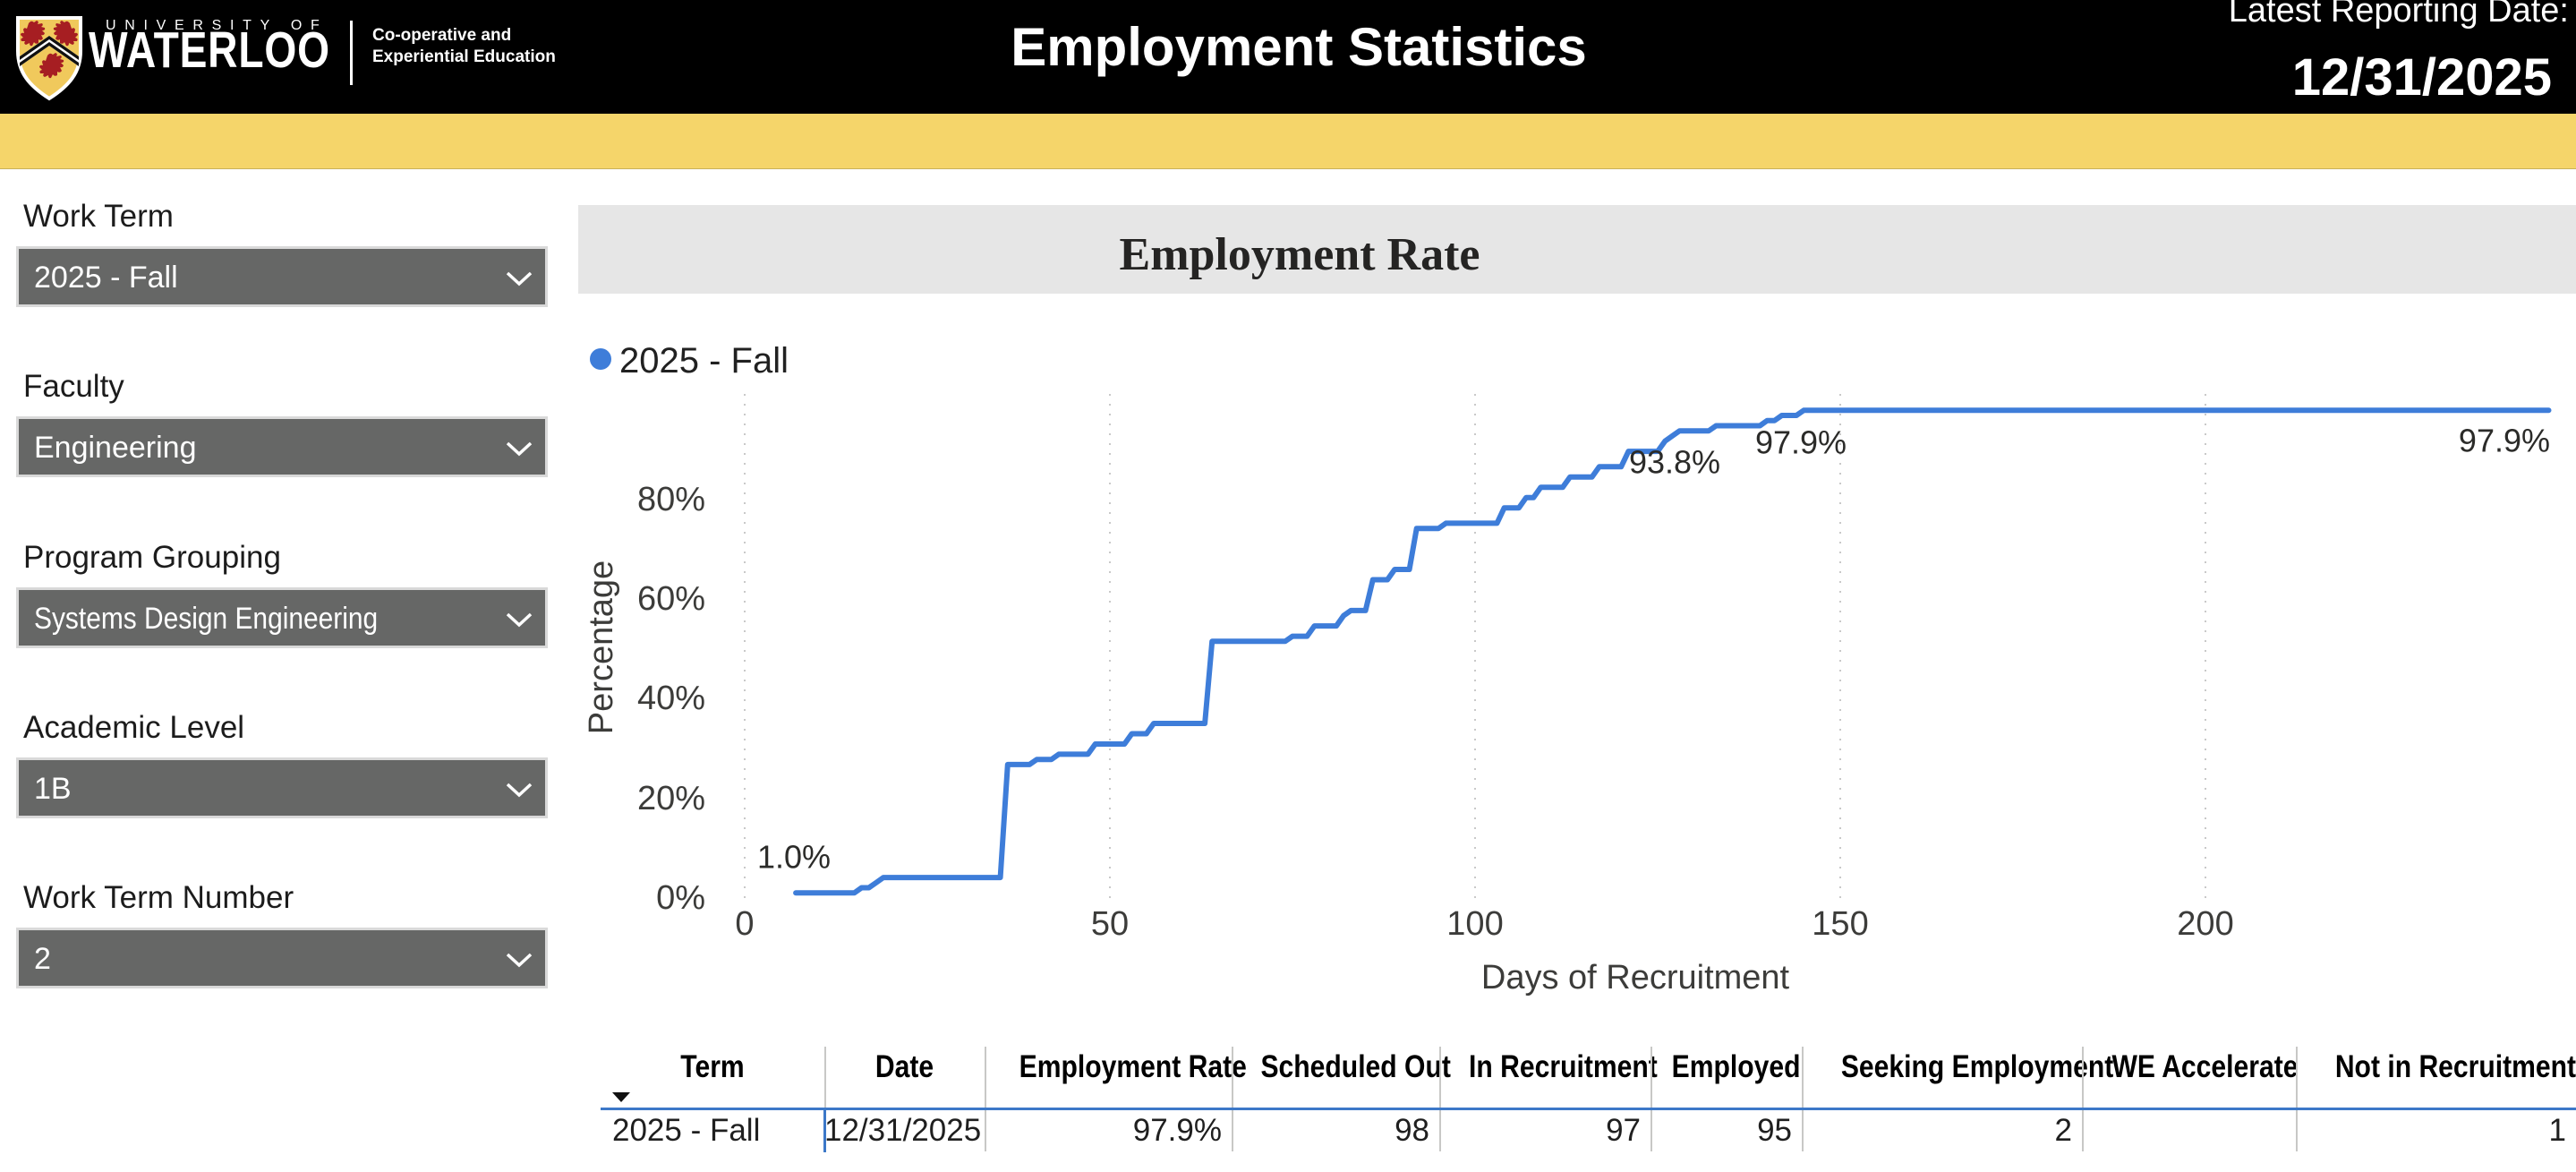 This screenshot has height=1172, width=2576. I want to click on svg-text: 200, so click(2205, 924).